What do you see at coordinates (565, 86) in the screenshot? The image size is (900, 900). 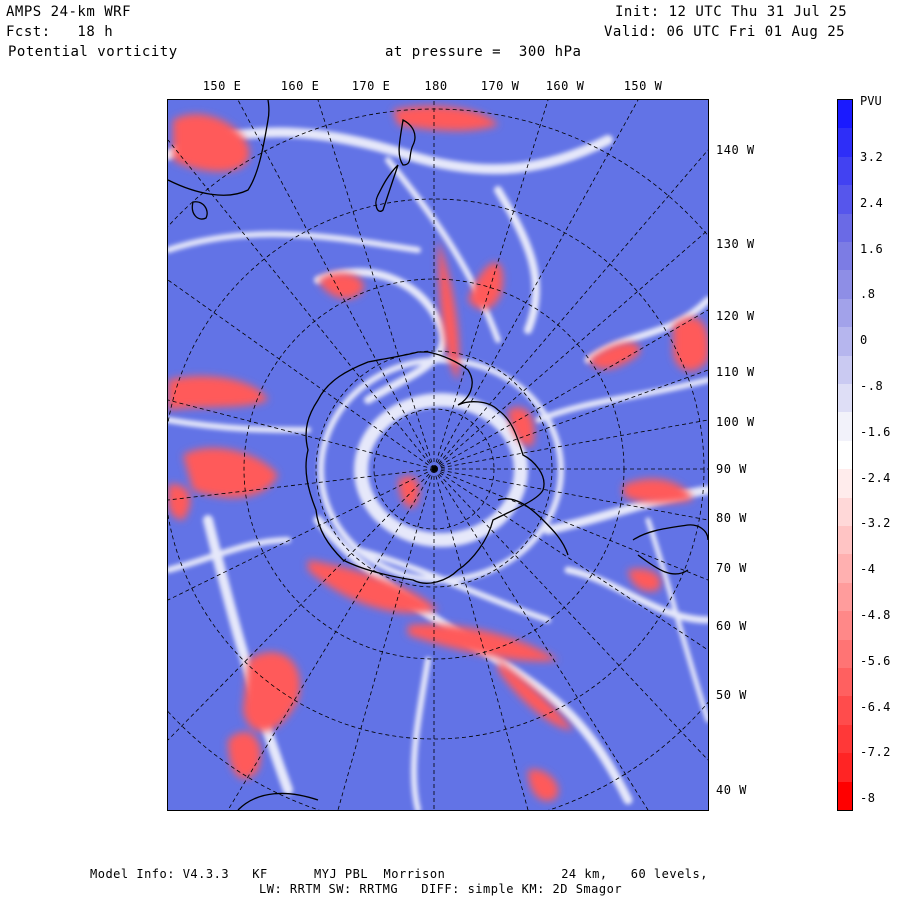 I see `top-longitude-label: 160 W` at bounding box center [565, 86].